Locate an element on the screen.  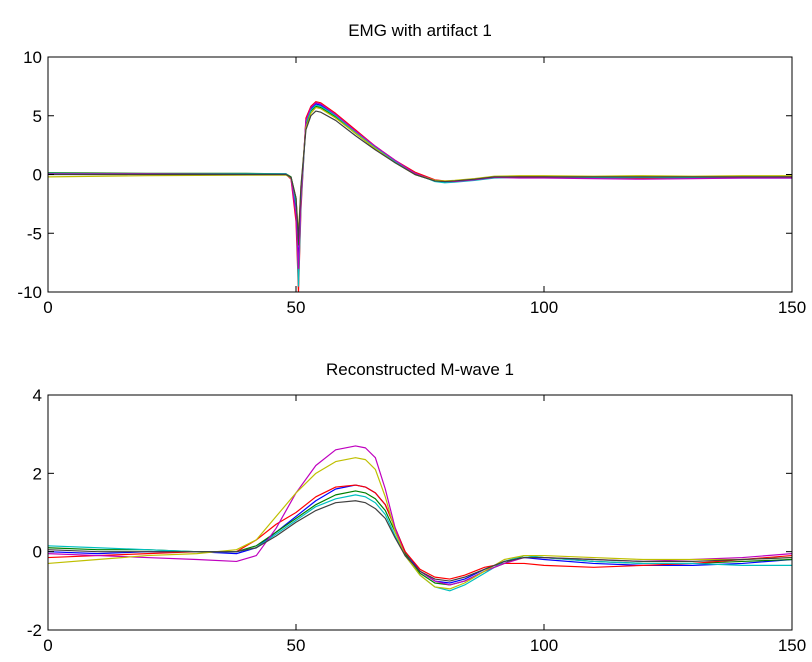
y-tick-label: -10 is located at coordinates (29, 292).